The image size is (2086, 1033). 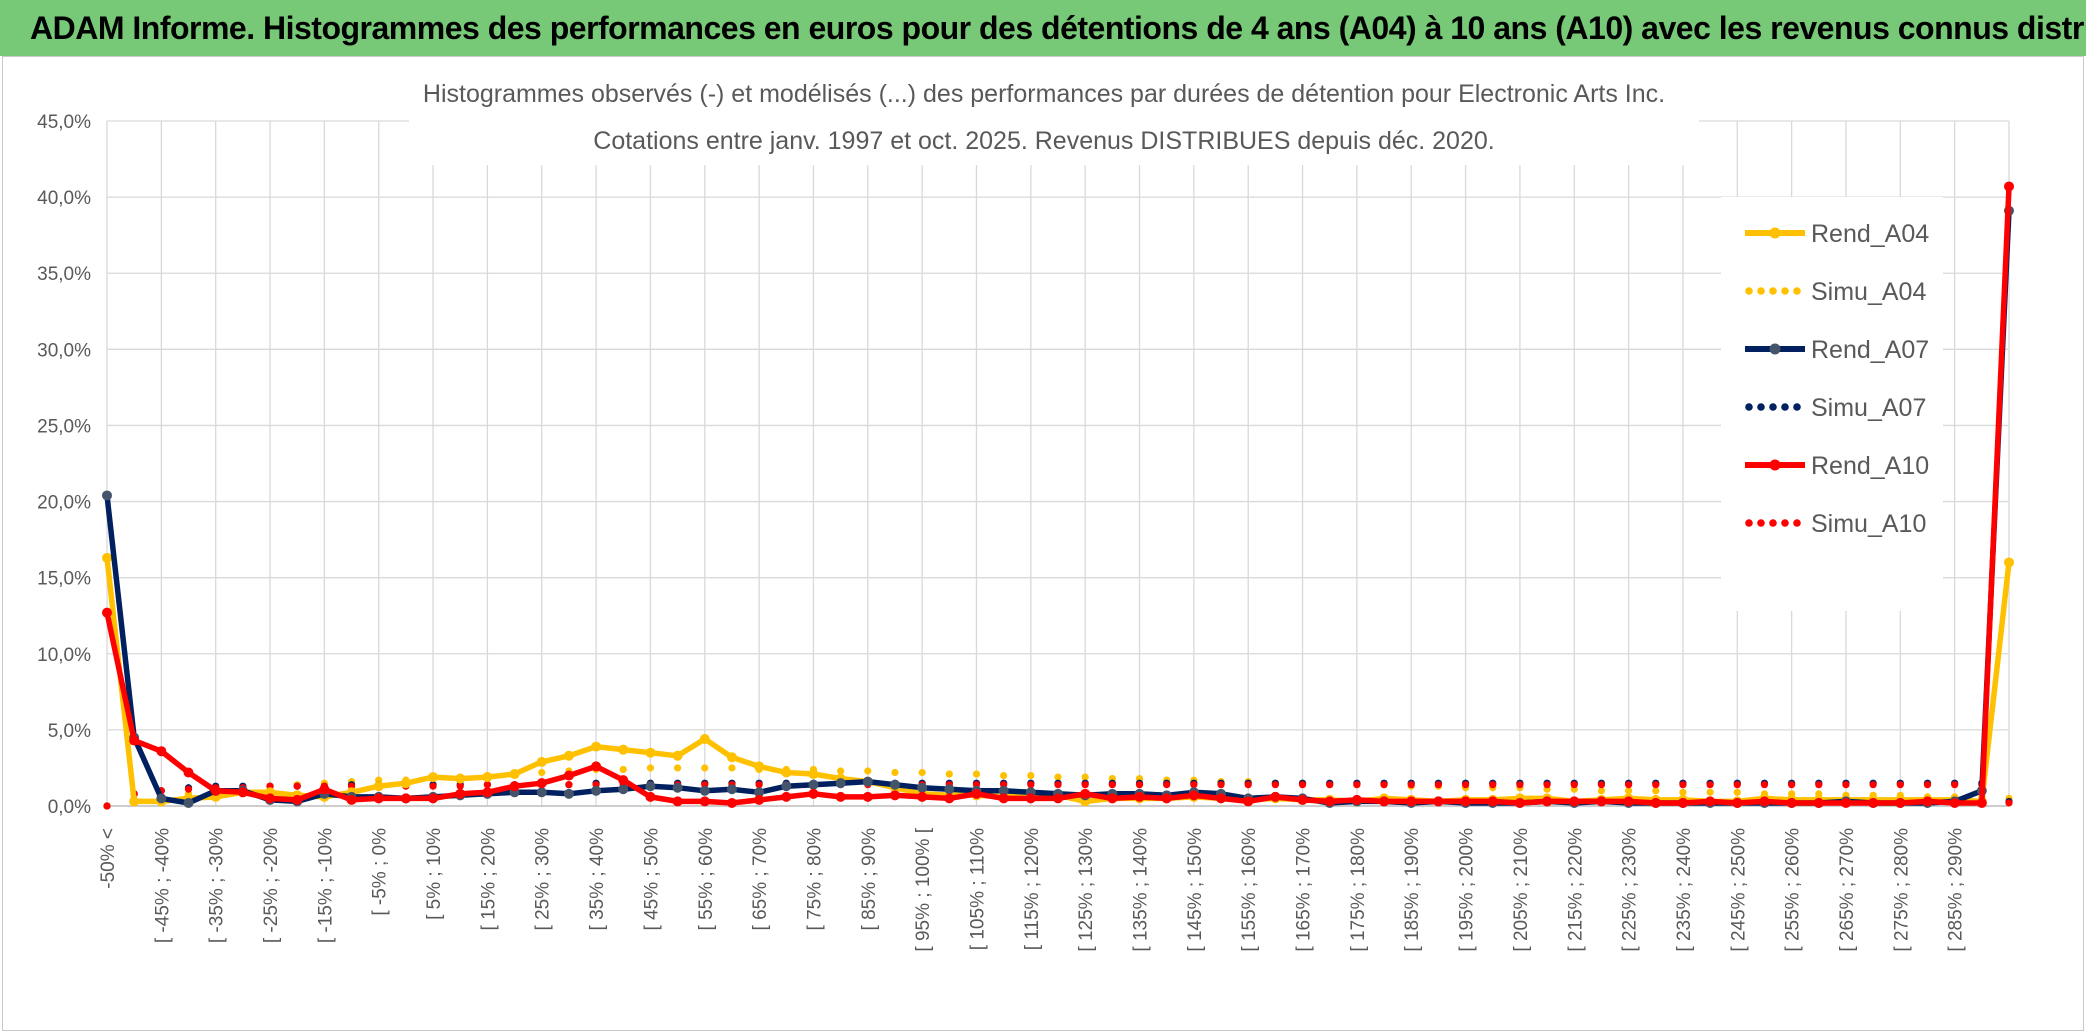 I want to click on x-tick-label: [ -15% ; -10%, so click(x=325, y=885).